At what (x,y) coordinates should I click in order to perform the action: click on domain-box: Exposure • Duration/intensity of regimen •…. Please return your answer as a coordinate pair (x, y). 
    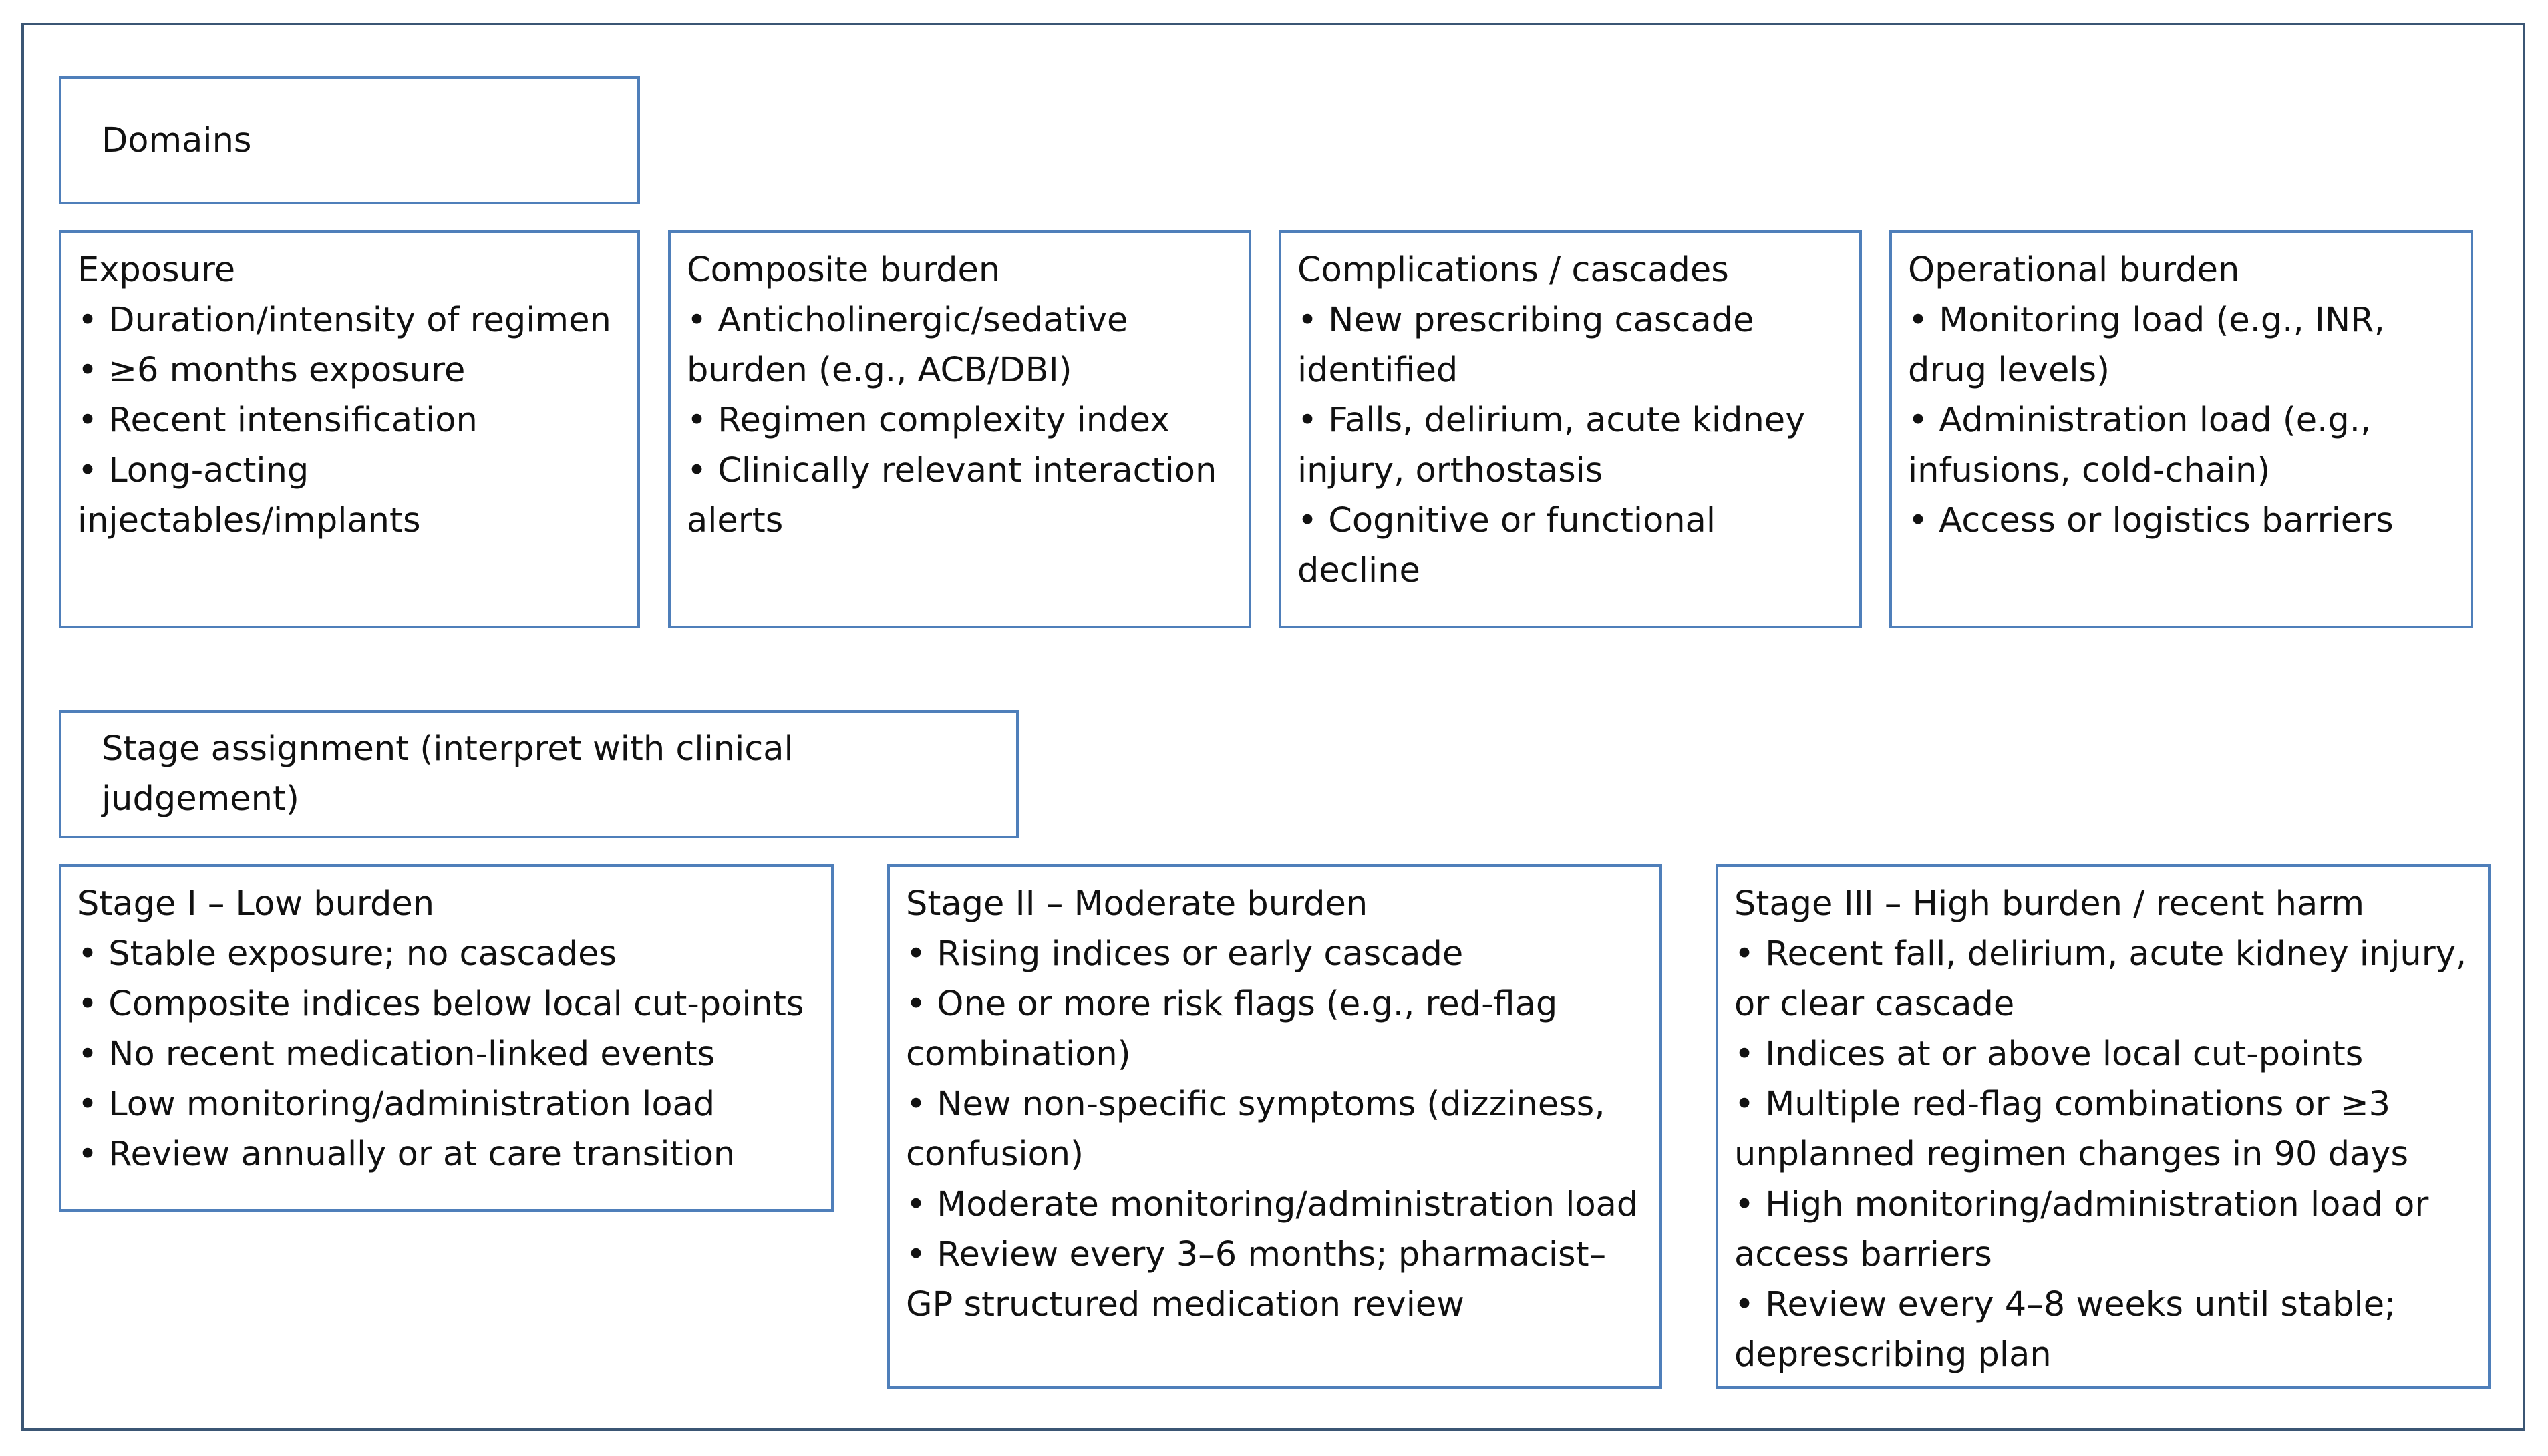
    Looking at the image, I should click on (349, 429).